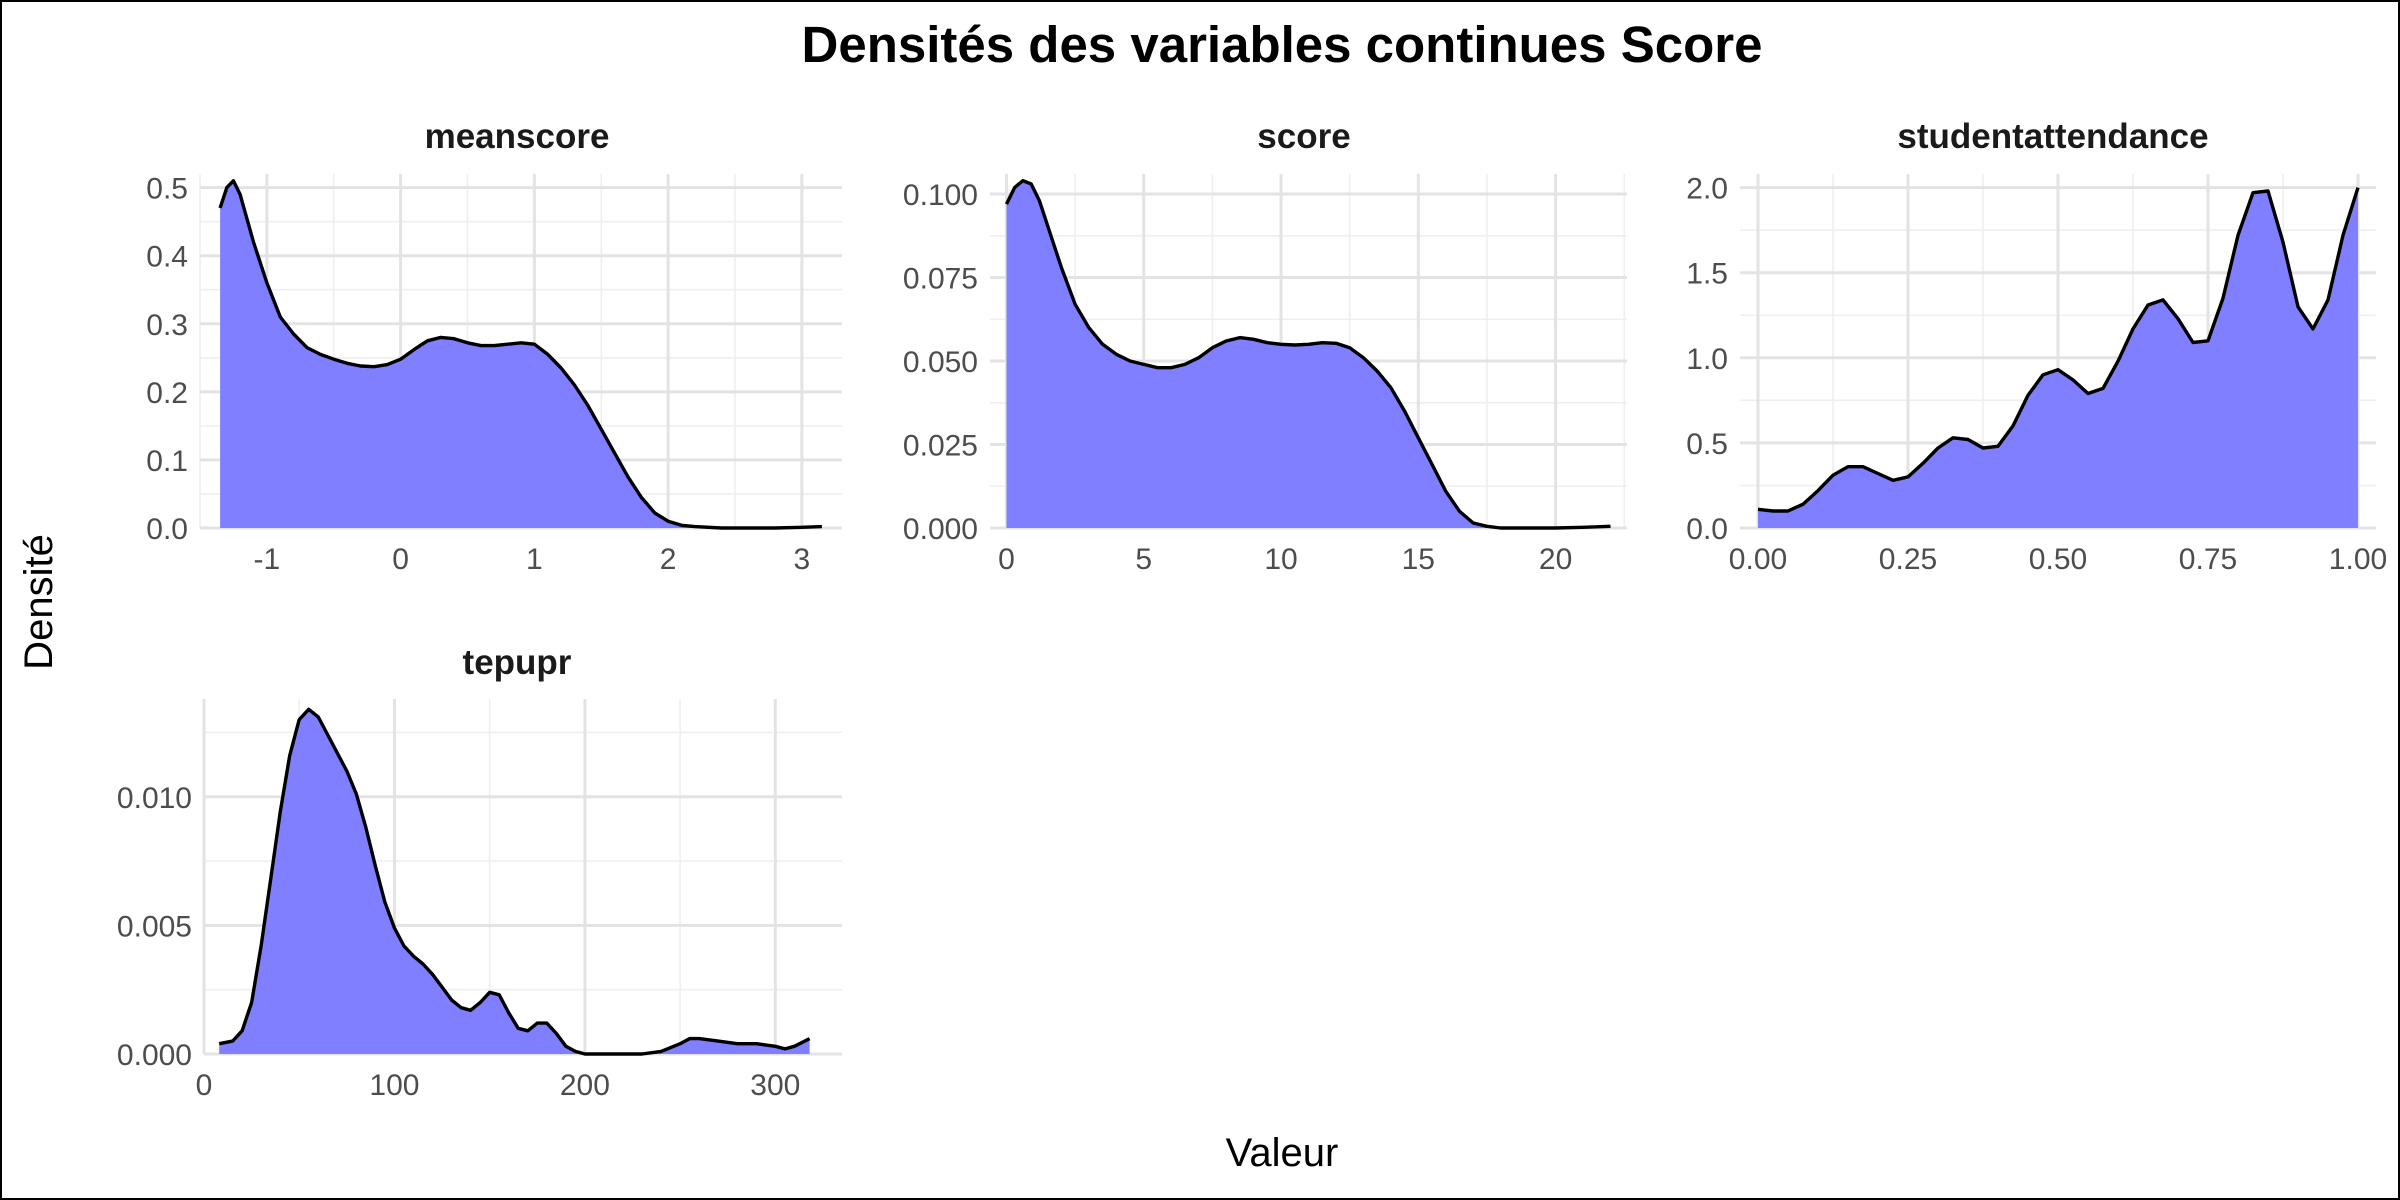 The height and width of the screenshot is (1200, 2400). Describe the element at coordinates (167, 325) in the screenshot. I see `y-tick-label: 0.3` at that location.